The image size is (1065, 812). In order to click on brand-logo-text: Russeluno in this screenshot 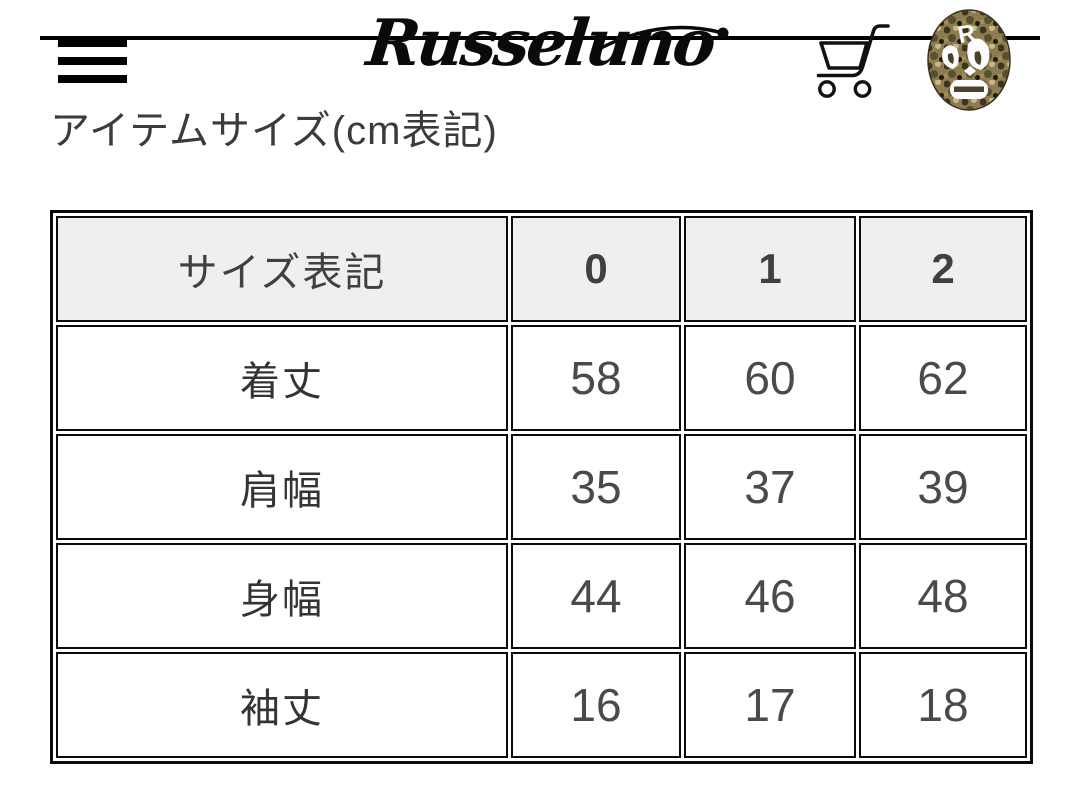, I will do `click(539, 43)`.